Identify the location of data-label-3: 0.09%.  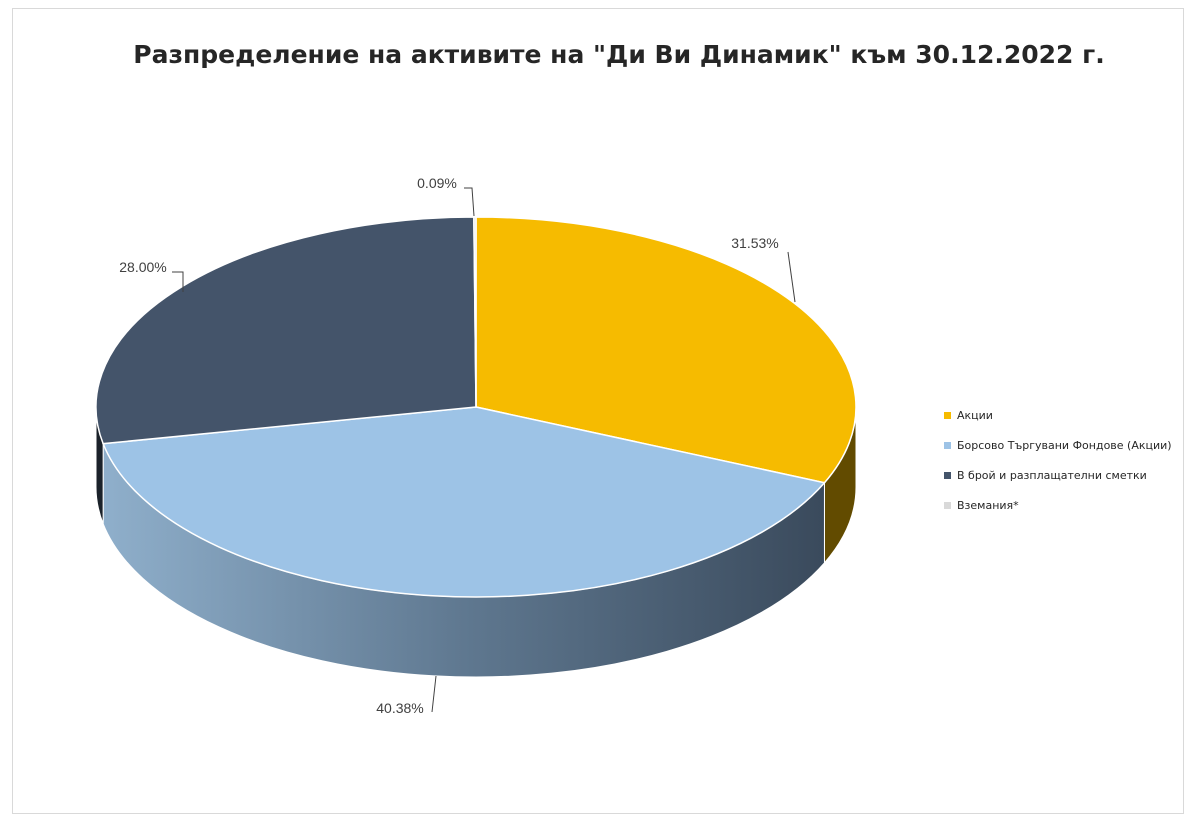
(437, 183).